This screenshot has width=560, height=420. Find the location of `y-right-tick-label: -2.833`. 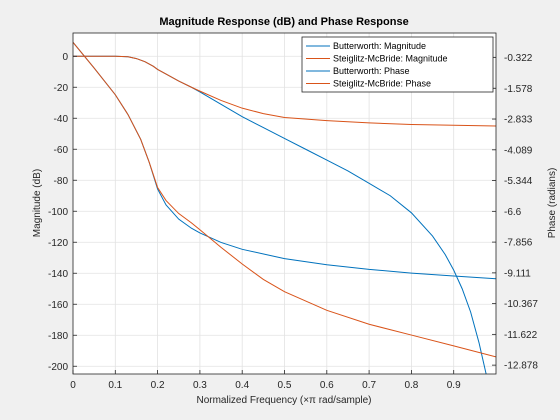

y-right-tick-label: -2.833 is located at coordinates (518, 120).